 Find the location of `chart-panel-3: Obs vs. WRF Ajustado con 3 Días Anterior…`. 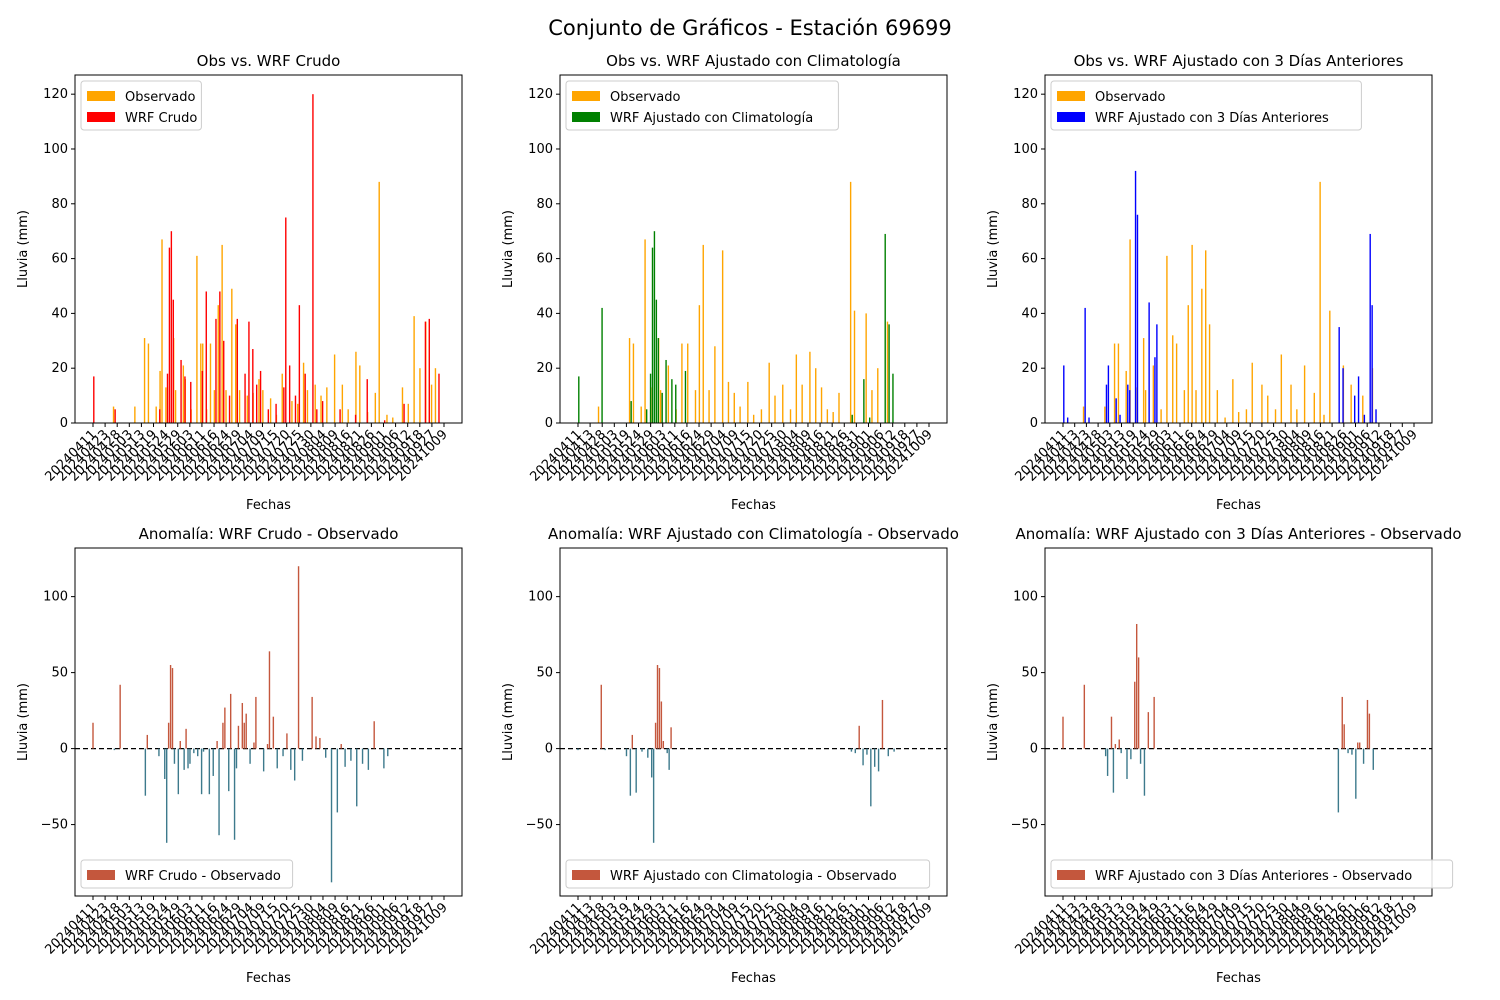

chart-panel-3: Obs vs. WRF Ajustado con 3 Días Anterior… is located at coordinates (1209, 282).